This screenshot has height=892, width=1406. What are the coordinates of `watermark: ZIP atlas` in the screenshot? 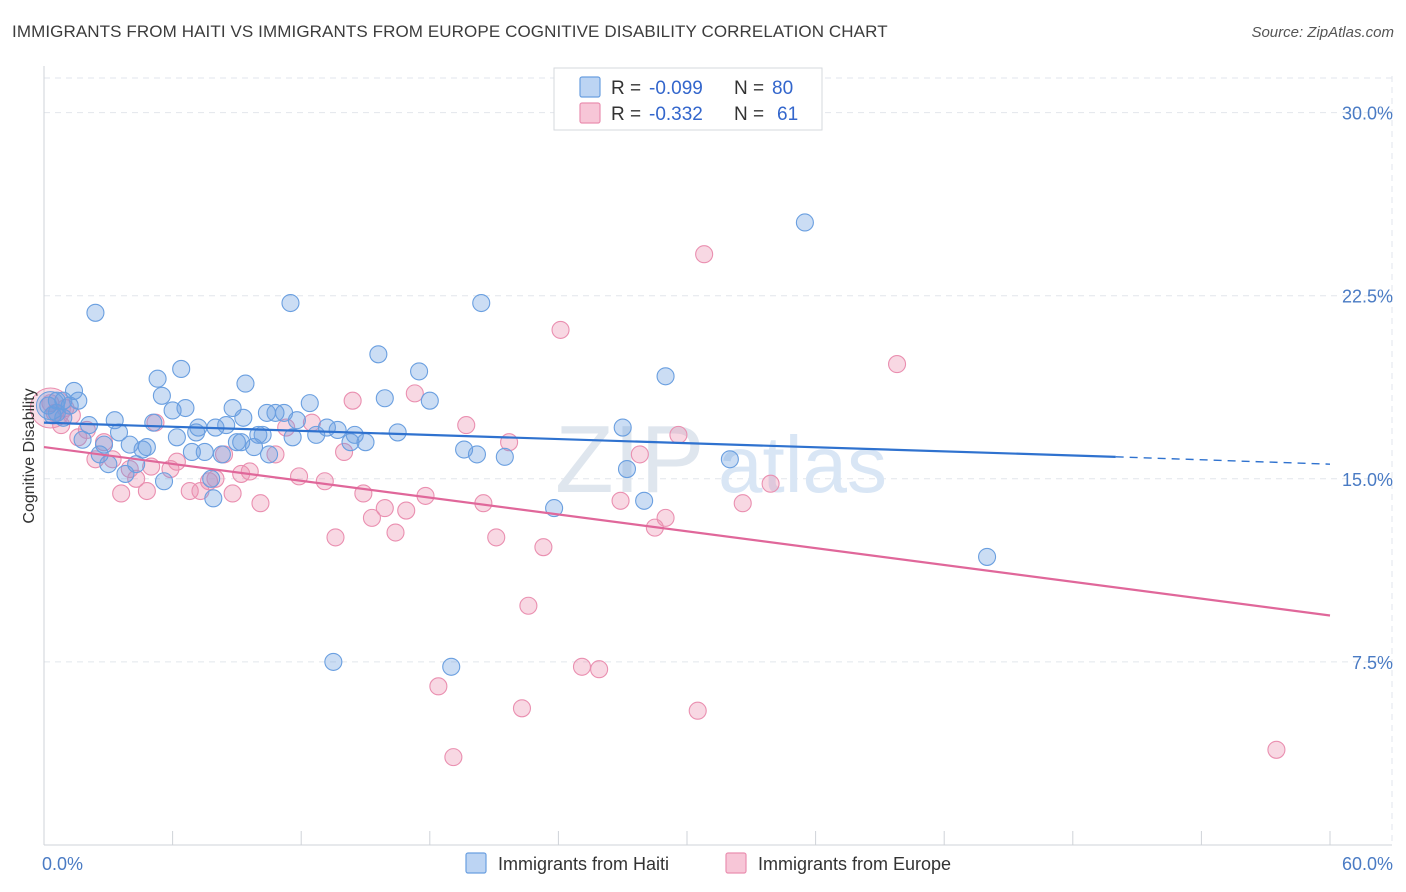 It's located at (721, 459).